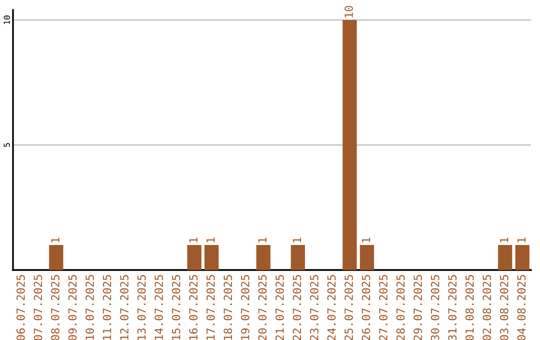 This screenshot has height=340, width=540. I want to click on x-tick-label: 15.07.2025, so click(176, 307).